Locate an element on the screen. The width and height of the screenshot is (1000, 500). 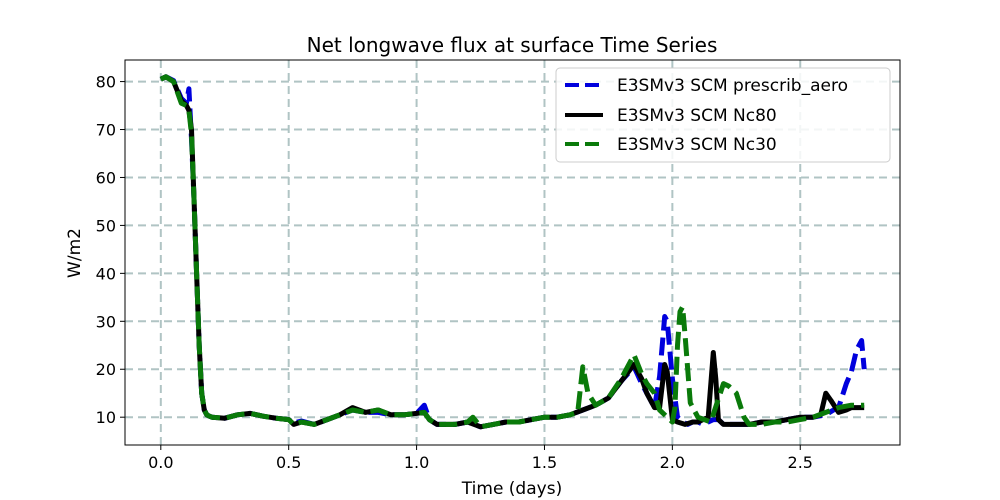
y-tick-label: 20 is located at coordinates (106, 369).